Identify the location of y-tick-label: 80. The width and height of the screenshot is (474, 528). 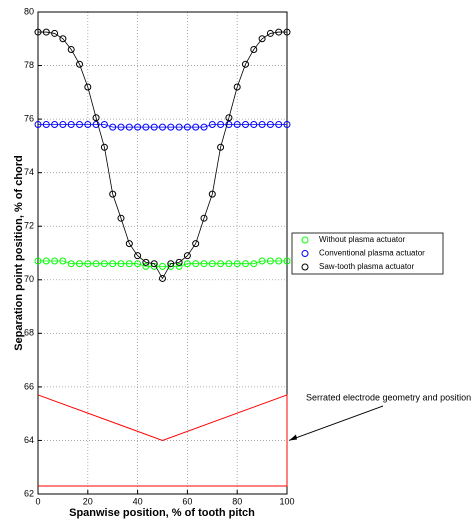
(29, 11).